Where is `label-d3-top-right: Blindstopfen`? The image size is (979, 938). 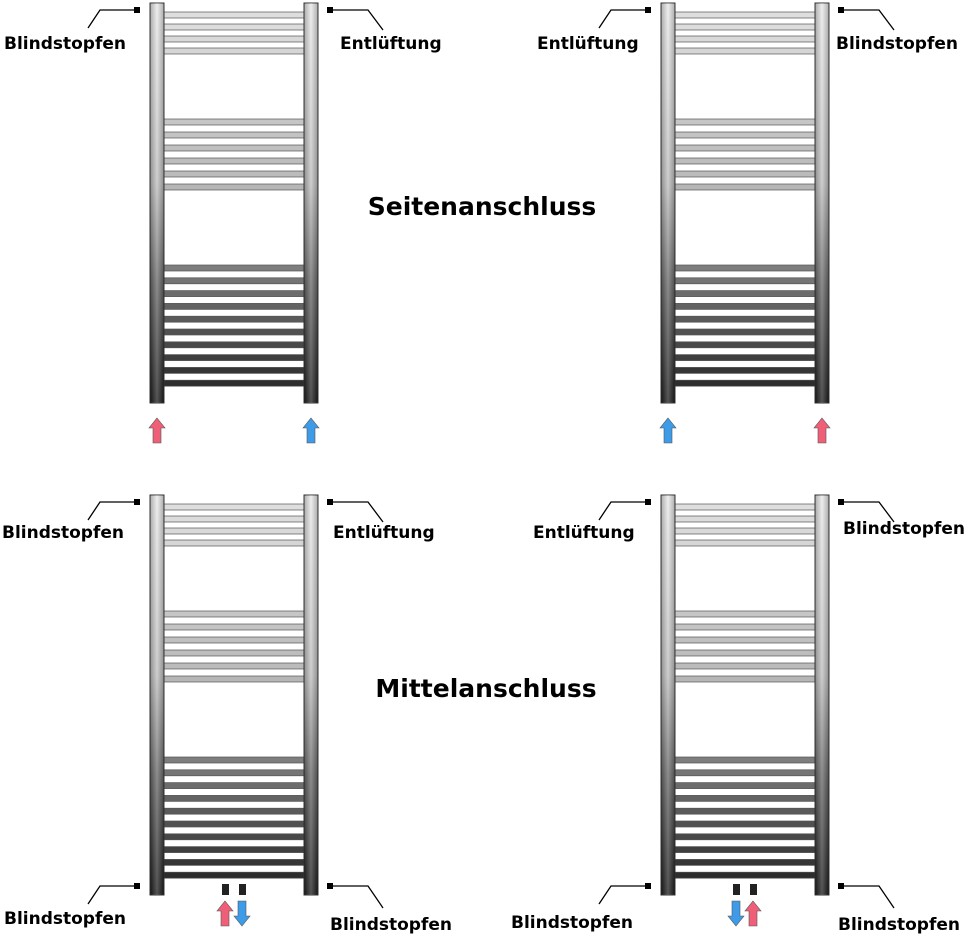 label-d3-top-right: Blindstopfen is located at coordinates (904, 529).